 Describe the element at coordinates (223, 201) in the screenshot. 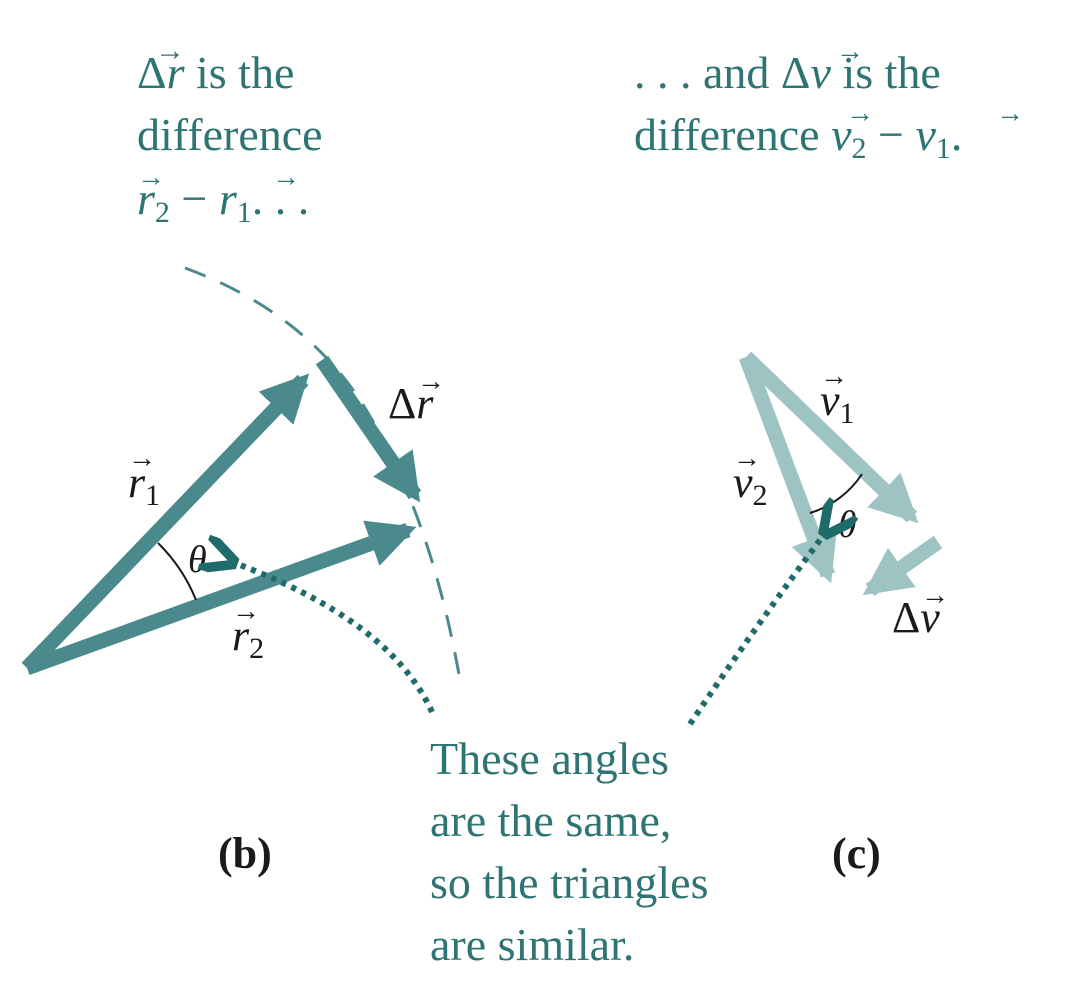

I see `caption-left-line-3: r2 − r1. . .` at that location.